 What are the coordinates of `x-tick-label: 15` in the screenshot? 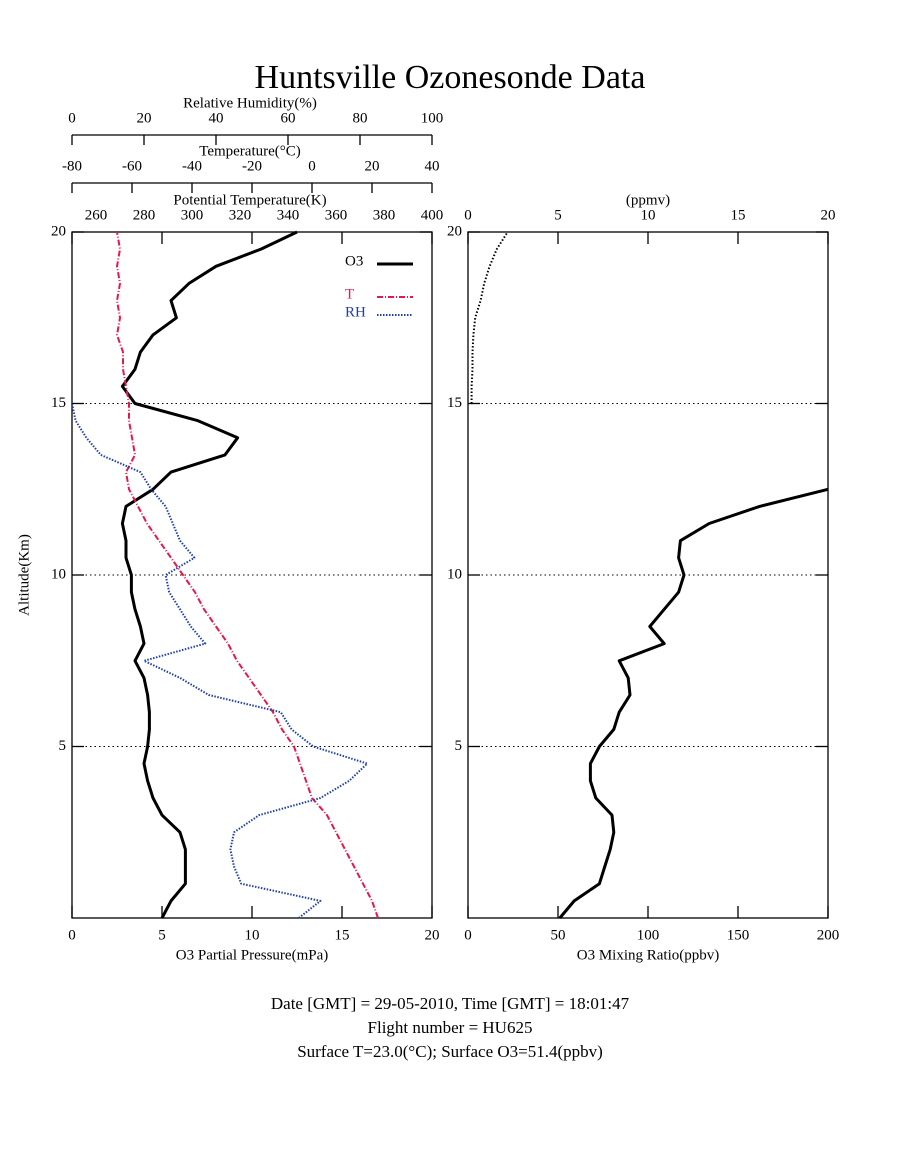 It's located at (342, 935).